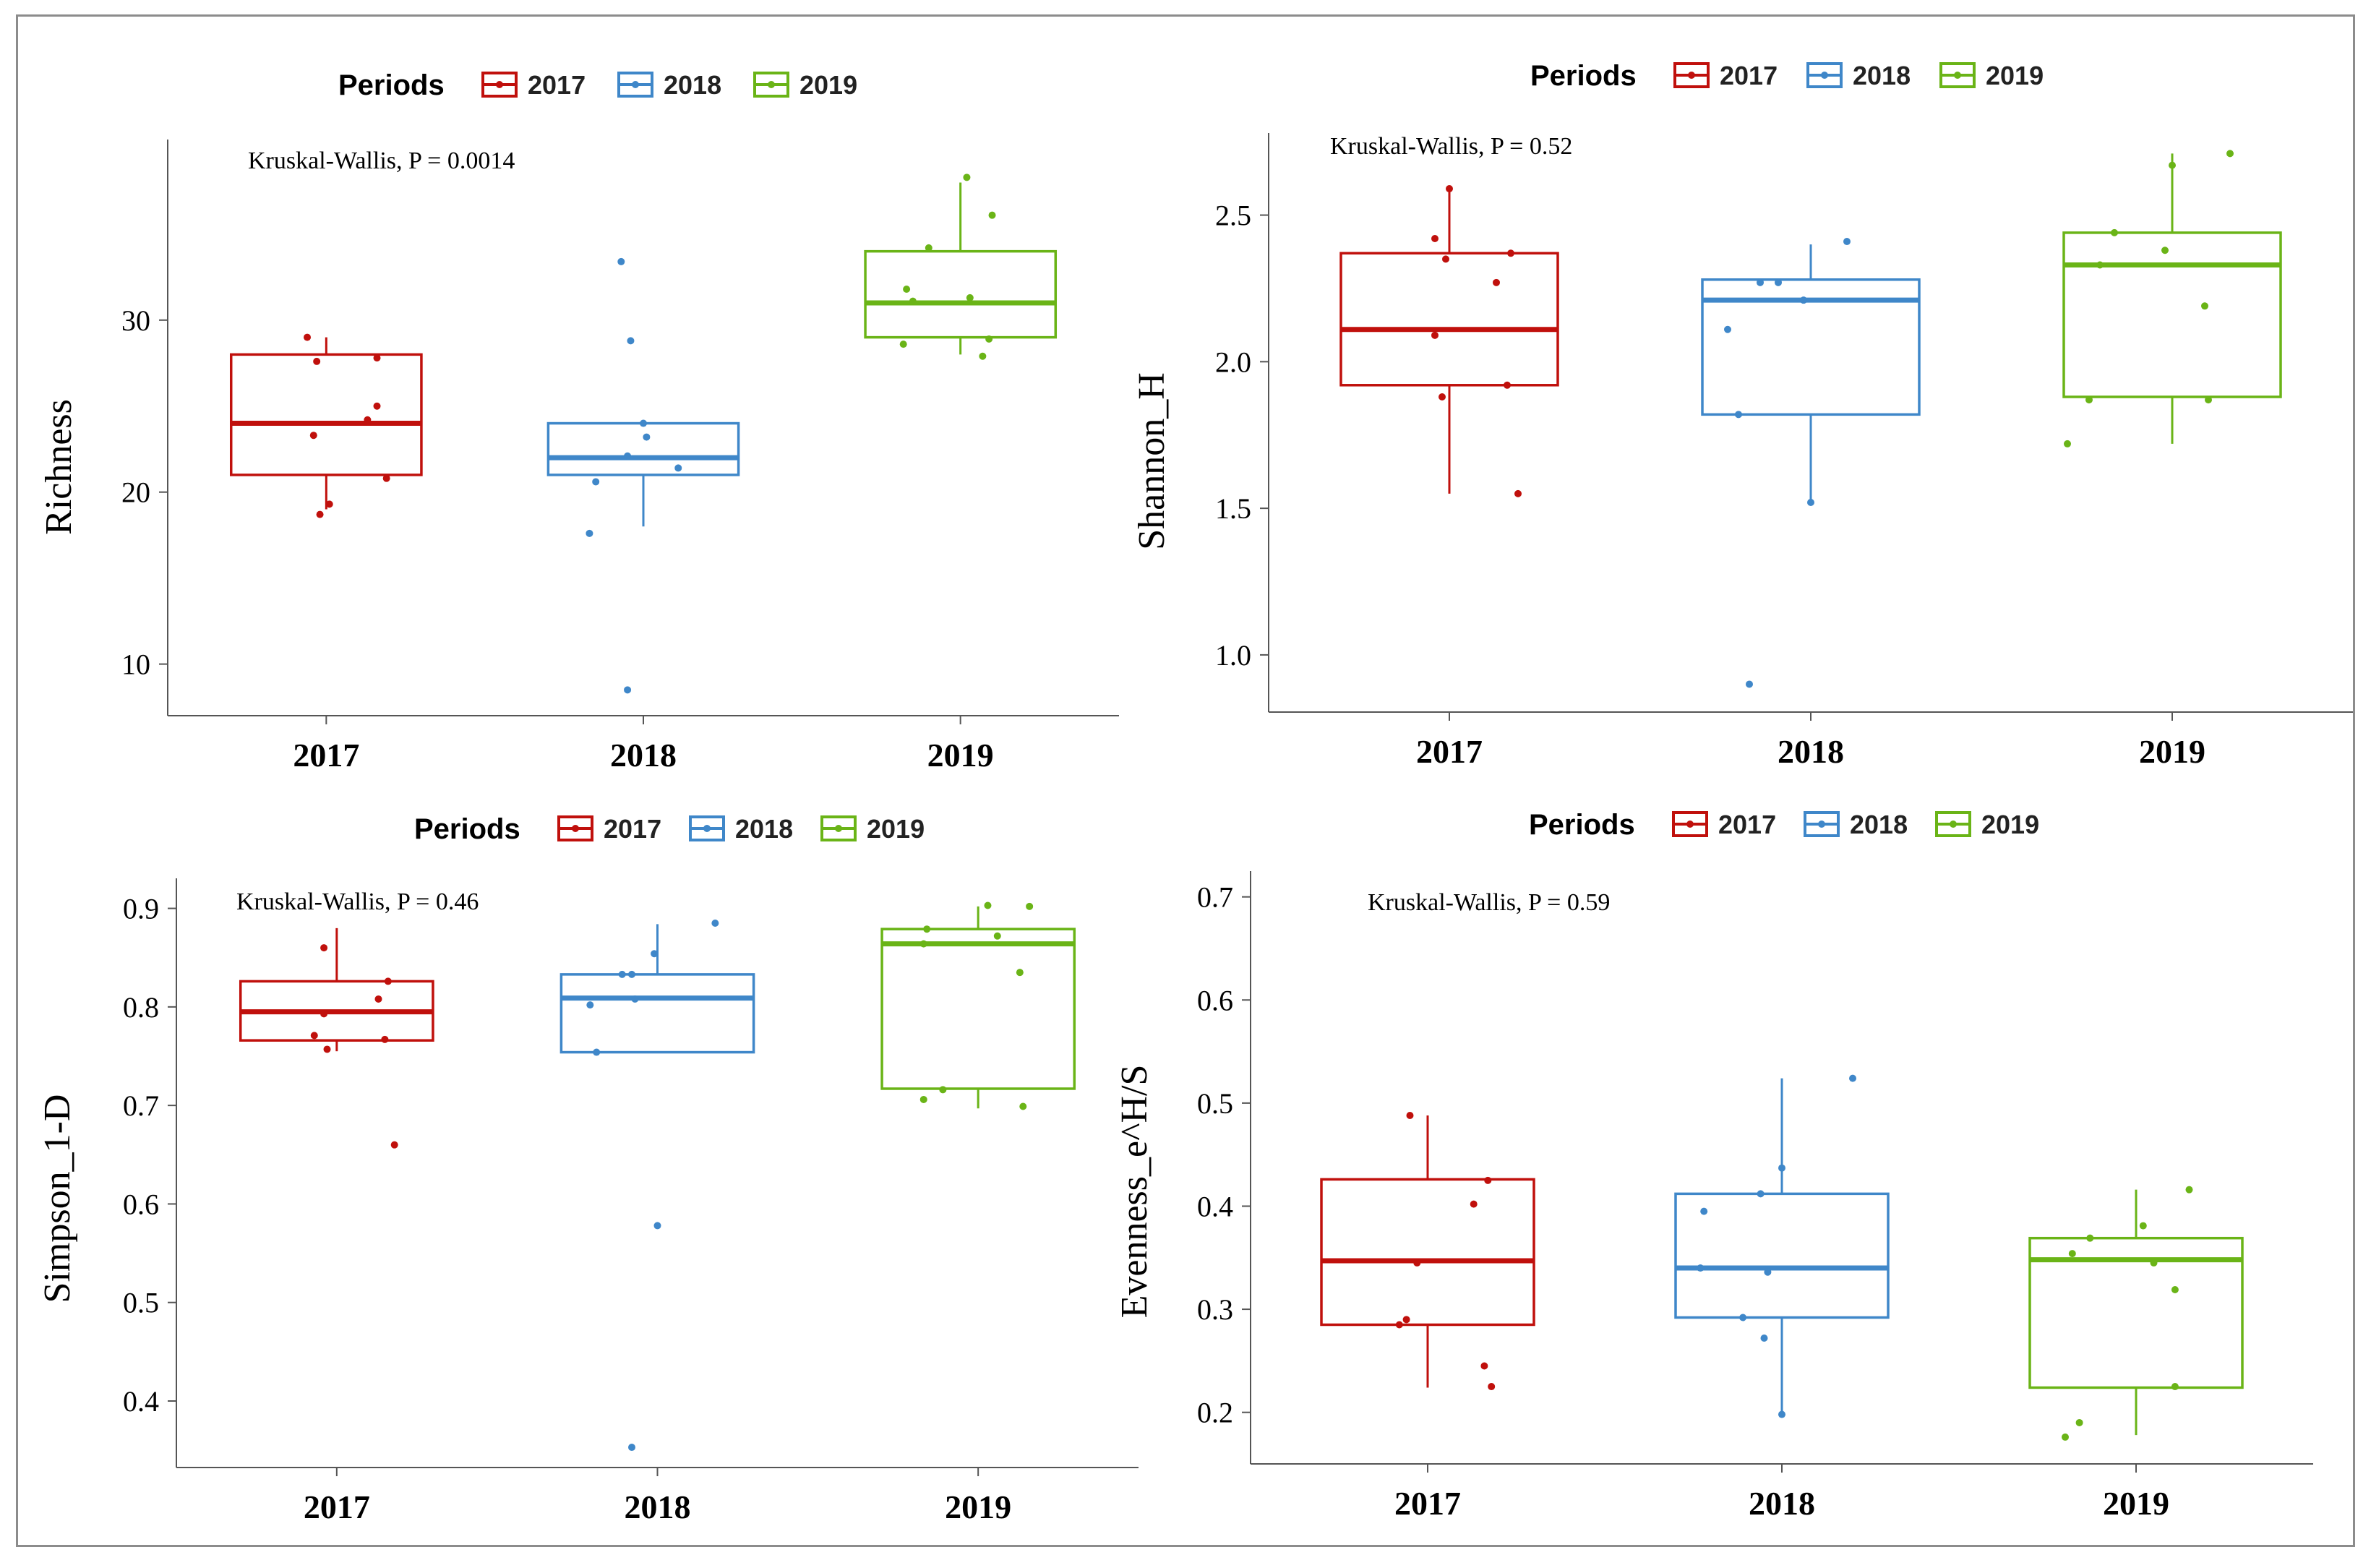 This screenshot has width=2371, height=1568. Describe the element at coordinates (1784, 825) in the screenshot. I see `legend-evenness: Periods 2017 2018 2019` at that location.